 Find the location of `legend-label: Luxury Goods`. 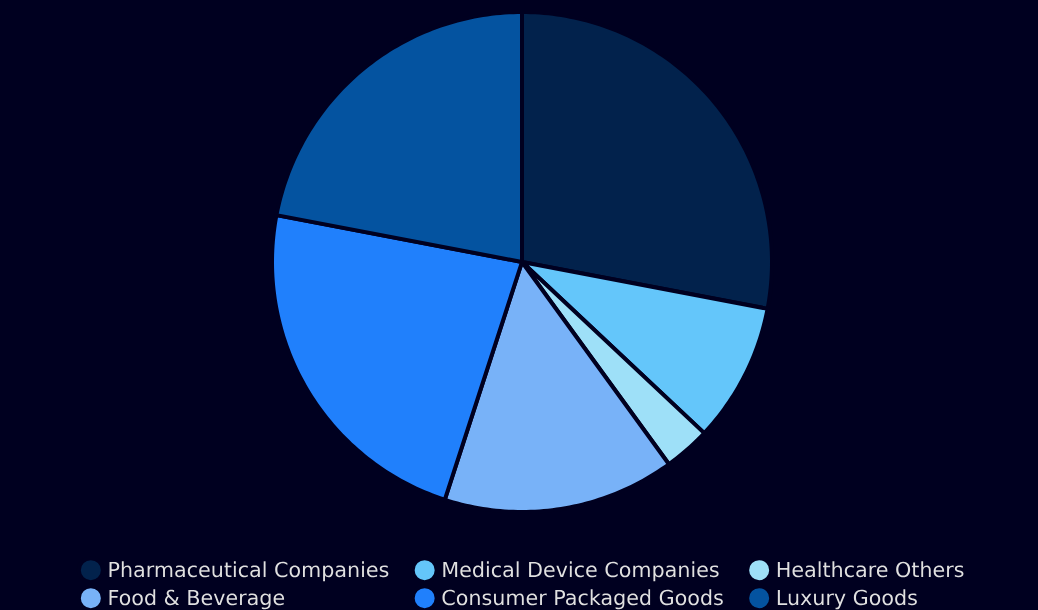

legend-label: Luxury Goods is located at coordinates (847, 599).